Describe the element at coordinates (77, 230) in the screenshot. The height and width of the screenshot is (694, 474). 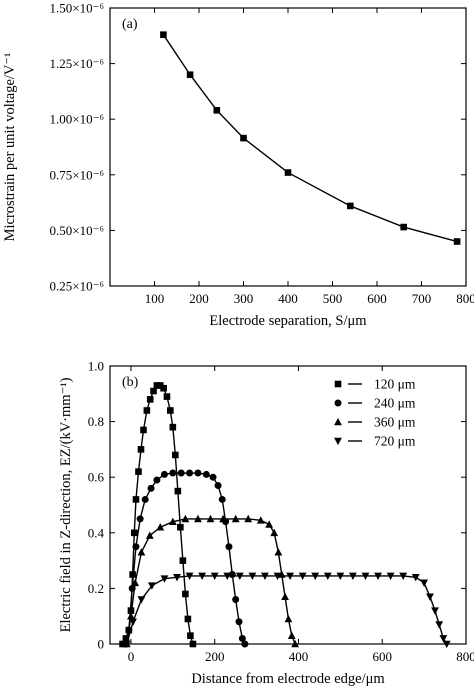
I see `y-tick-label: 0.50×10⁻⁶` at that location.